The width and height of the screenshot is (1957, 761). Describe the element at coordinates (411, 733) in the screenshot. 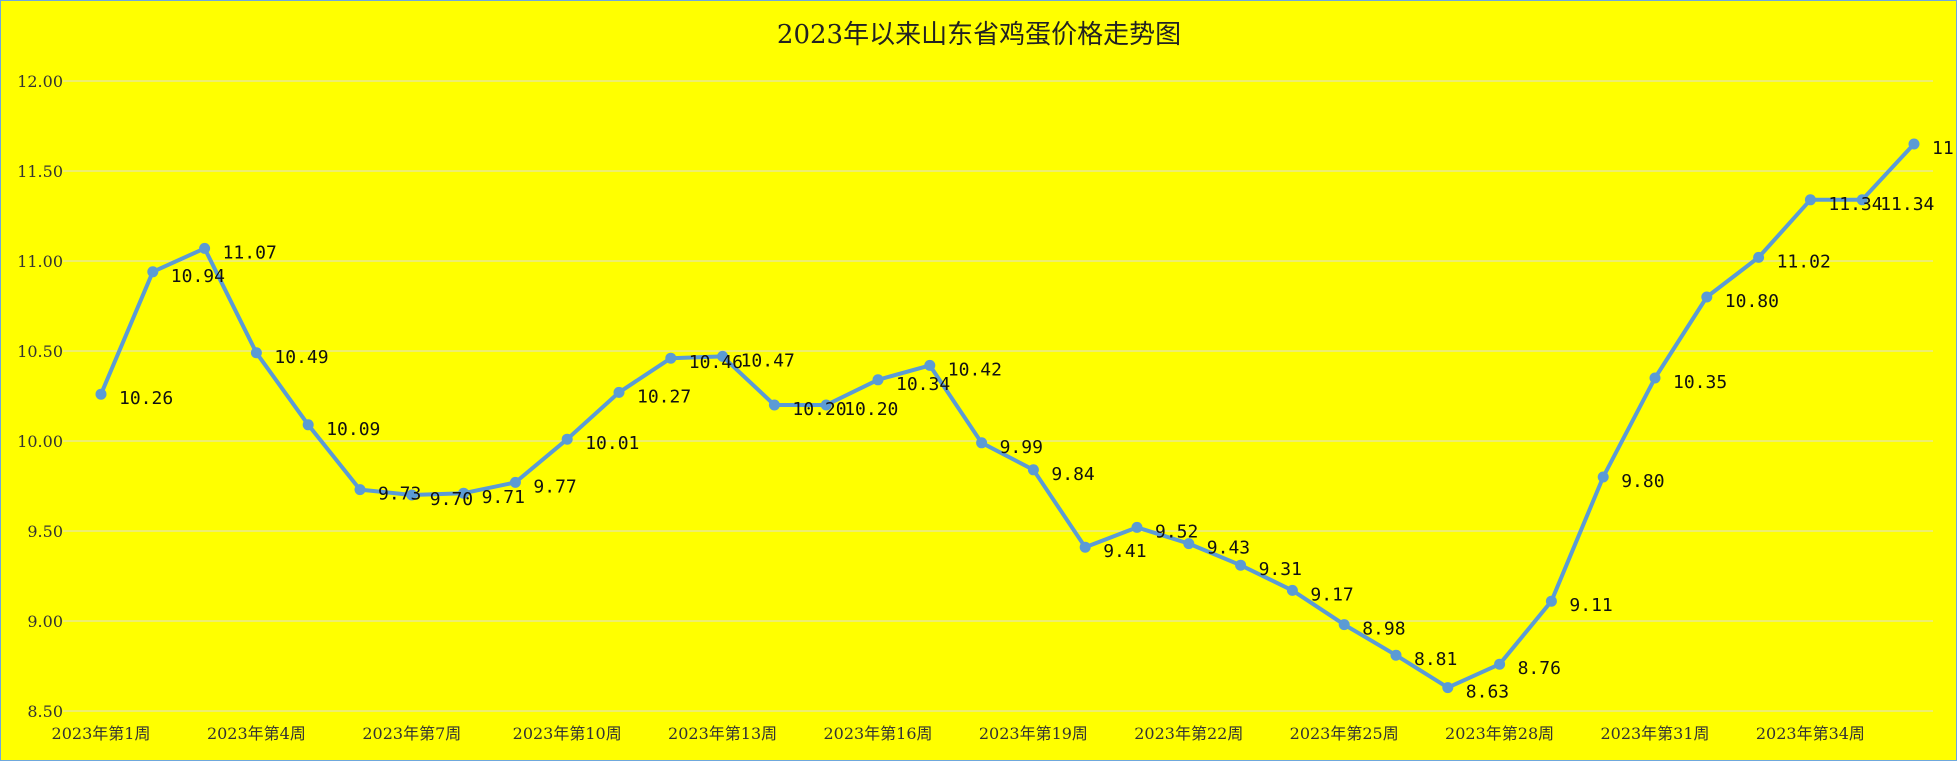

I see `x-tick-label: 2023年第7周` at that location.